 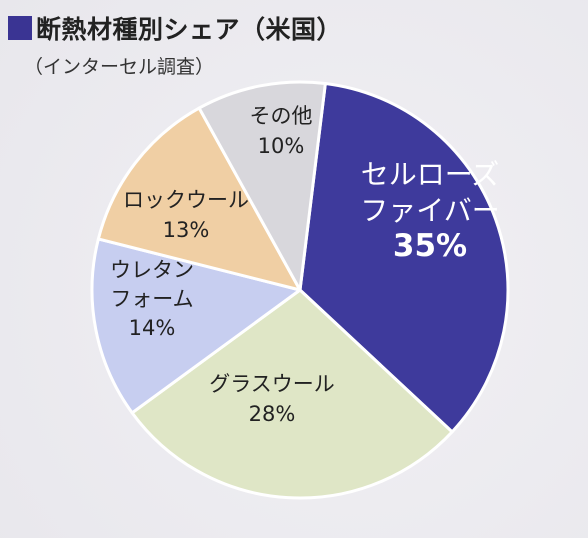 I want to click on slice-category-label: セルローズファイバー, so click(x=429, y=192).